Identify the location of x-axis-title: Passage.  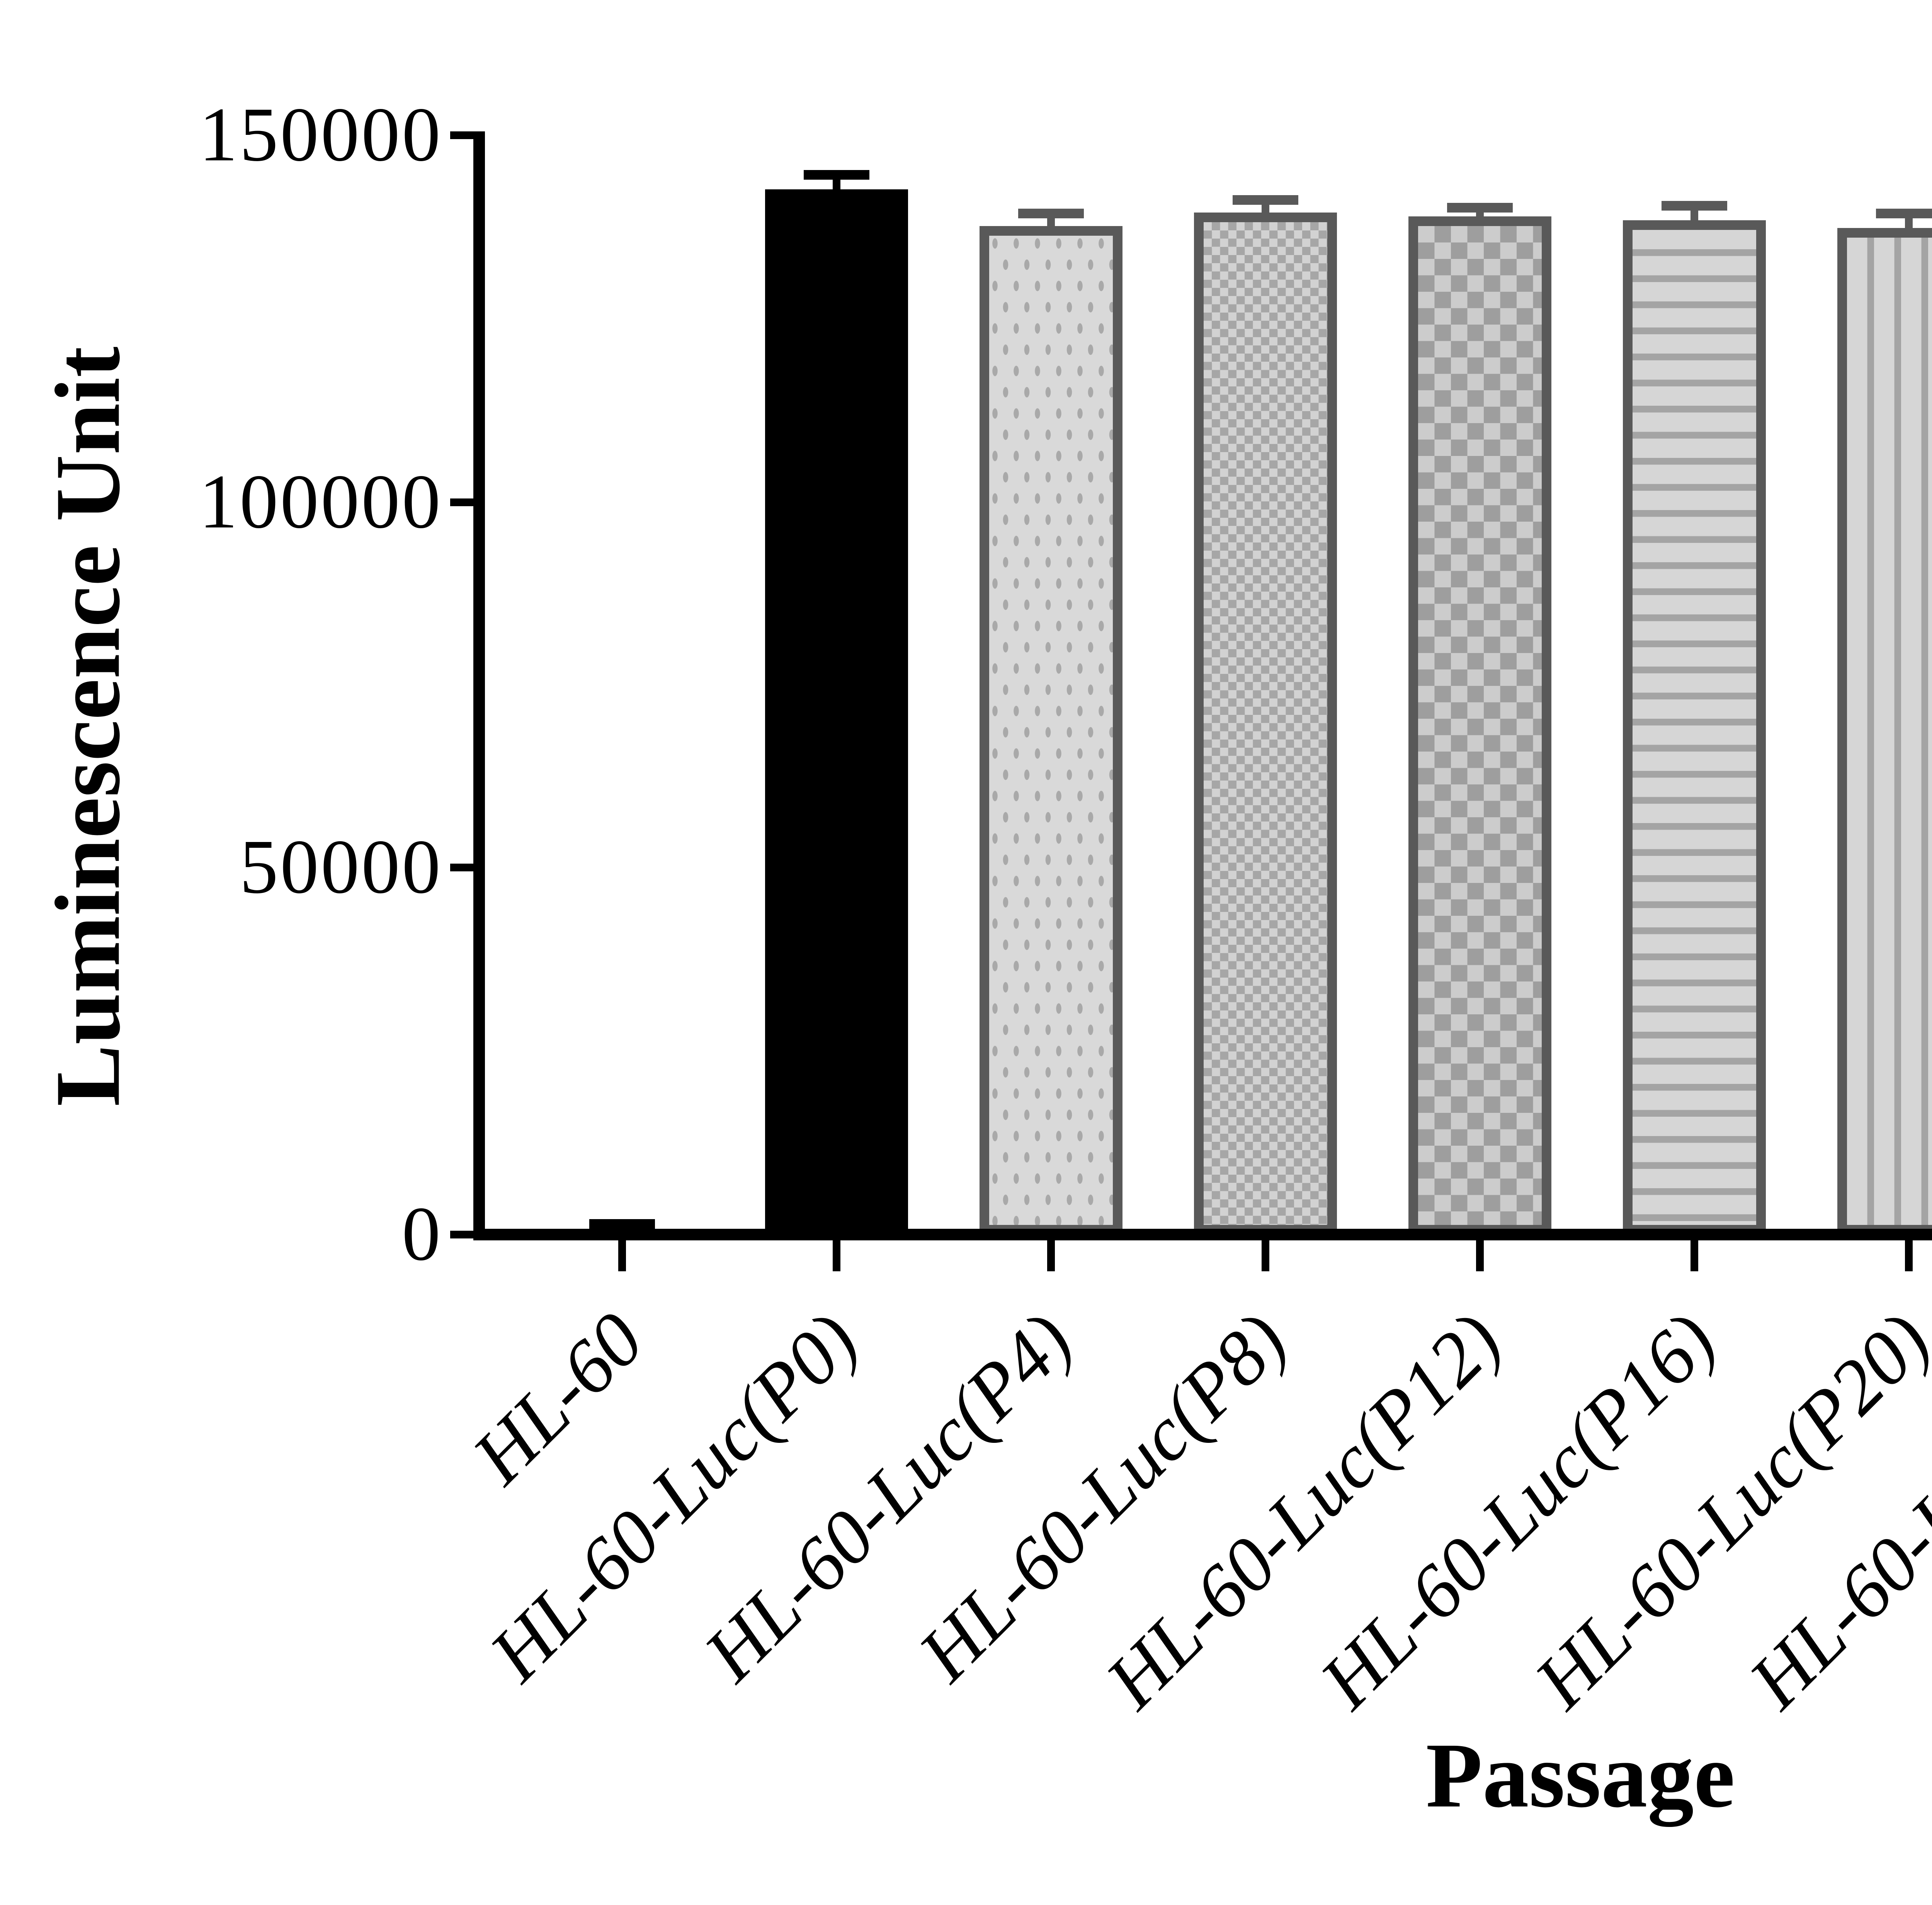
(1581, 1776).